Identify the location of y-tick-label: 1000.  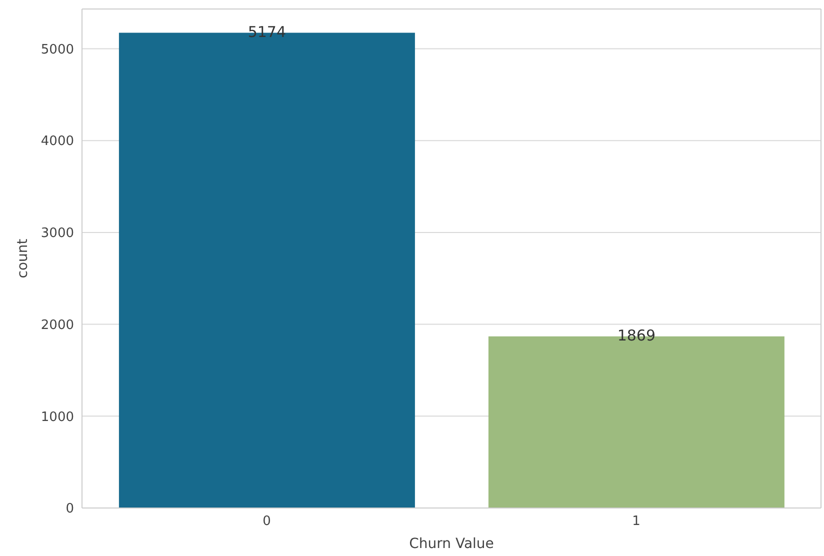
(57, 417).